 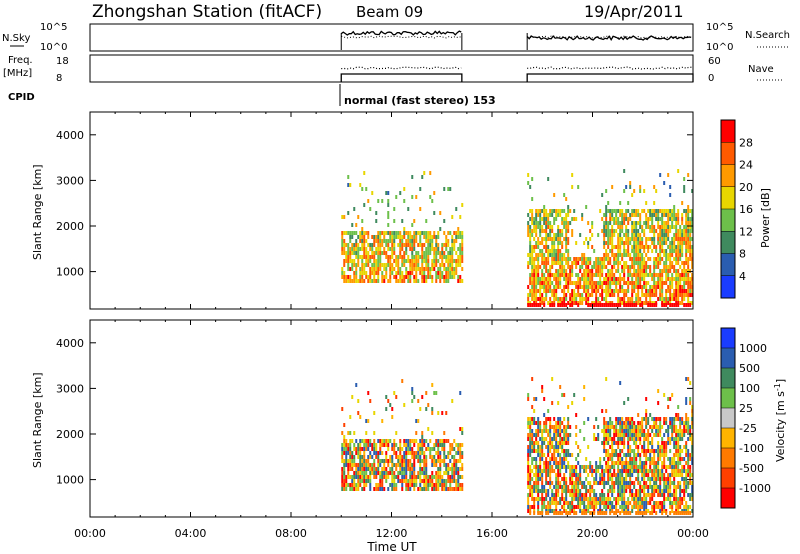 What do you see at coordinates (391, 37) in the screenshot?
I see `noise-panel-frame` at bounding box center [391, 37].